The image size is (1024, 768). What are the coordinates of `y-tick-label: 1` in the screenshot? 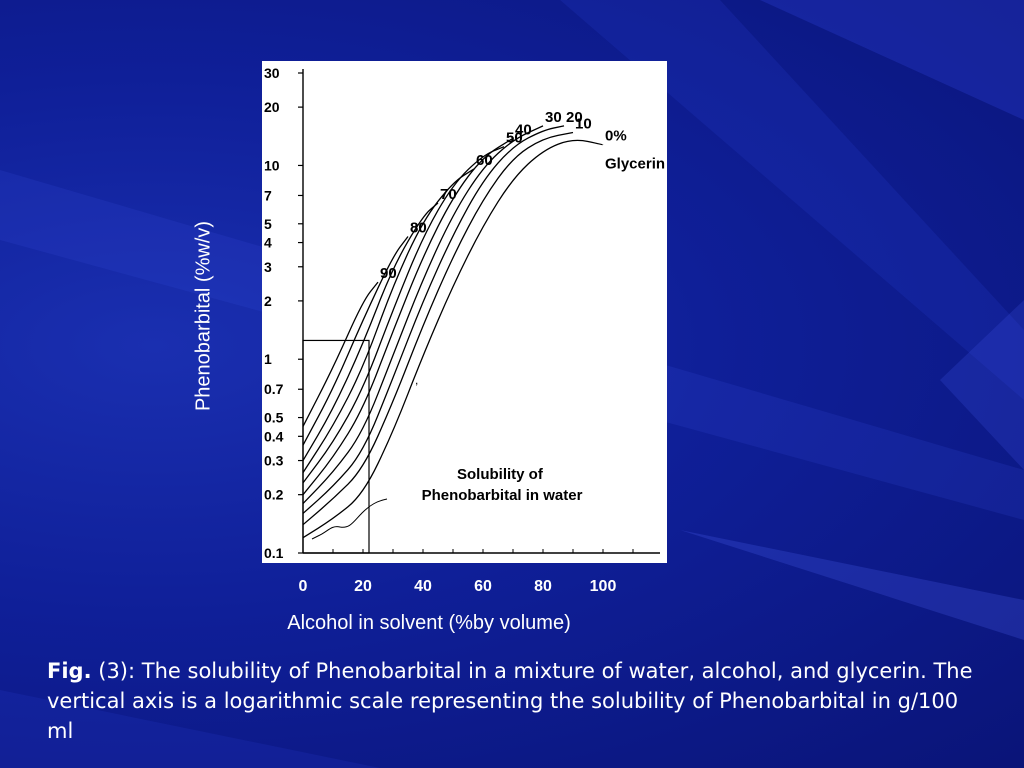 It's located at (268, 359).